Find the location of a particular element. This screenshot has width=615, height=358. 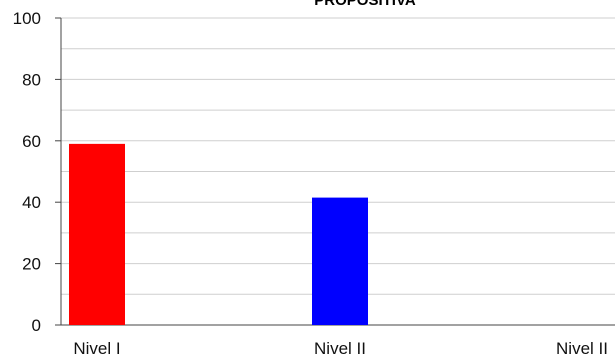

y-tick-label: 20 is located at coordinates (31, 264).